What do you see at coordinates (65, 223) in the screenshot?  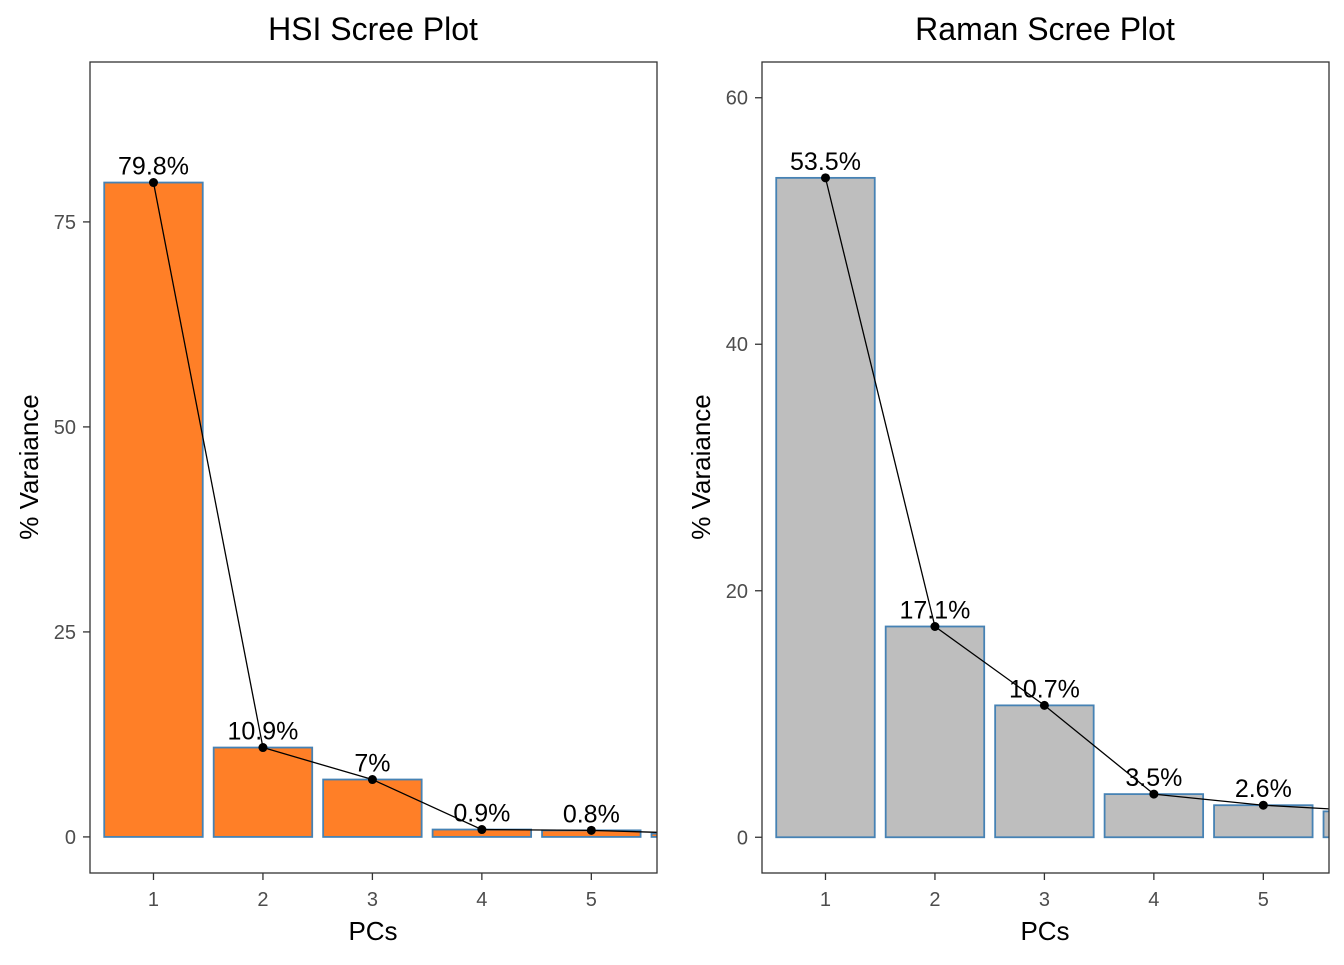 I see `hsi-y-tick-label-75: 75` at bounding box center [65, 223].